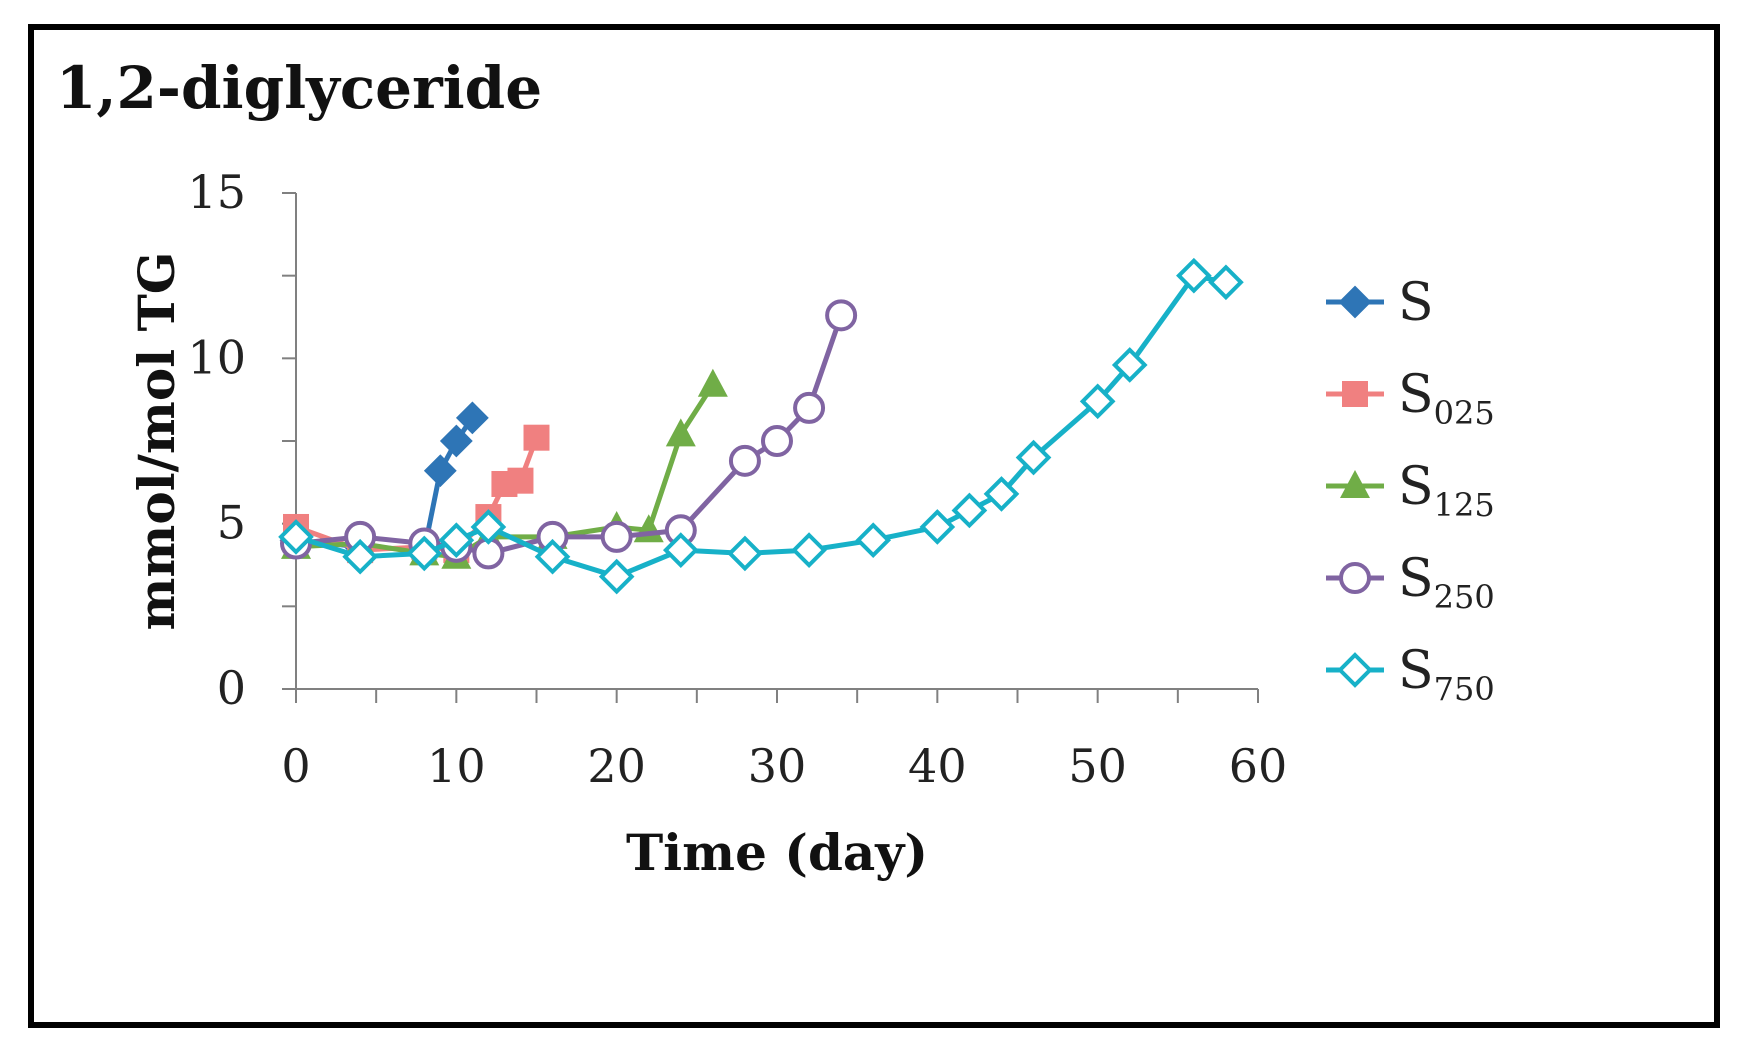 The height and width of the screenshot is (1061, 1750). I want to click on legend-label: S750, so click(1446, 674).